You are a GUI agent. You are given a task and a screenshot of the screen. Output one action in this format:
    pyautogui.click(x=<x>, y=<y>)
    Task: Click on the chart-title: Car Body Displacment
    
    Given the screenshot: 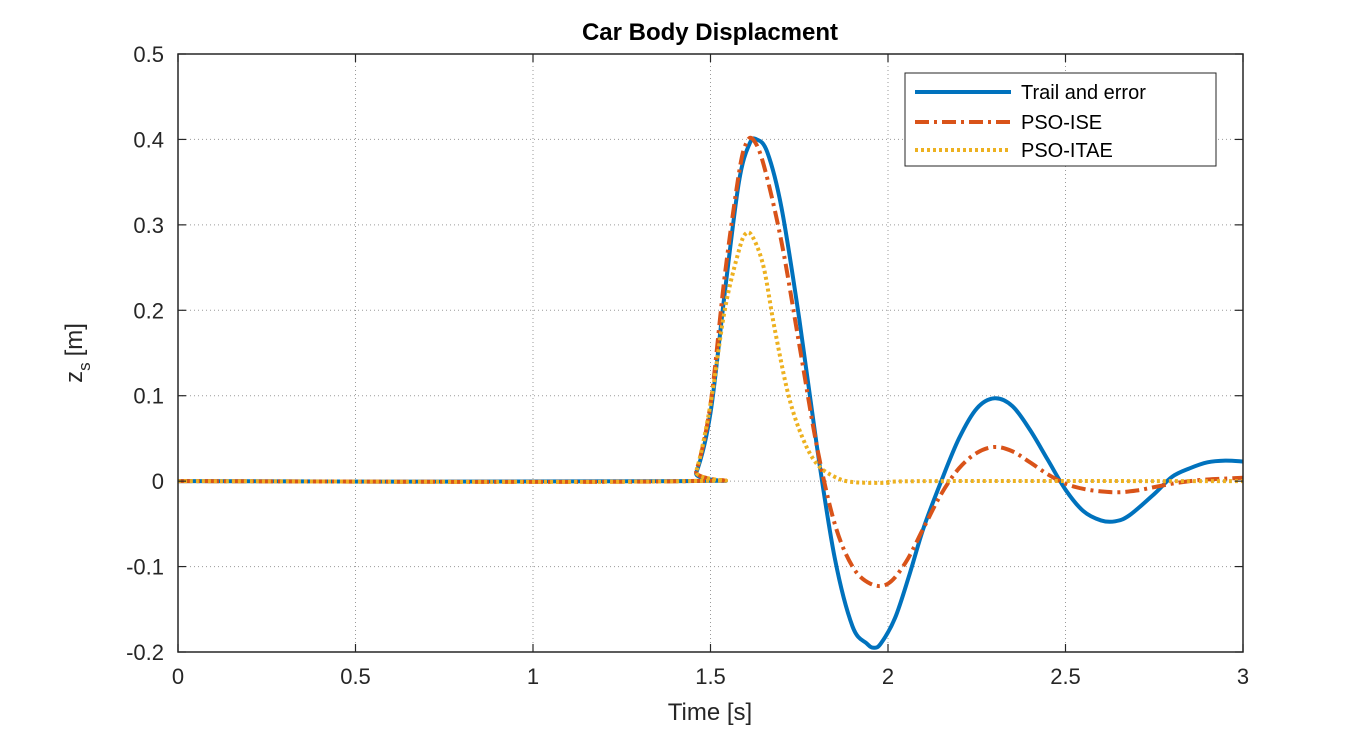 What is the action you would take?
    pyautogui.click(x=710, y=32)
    